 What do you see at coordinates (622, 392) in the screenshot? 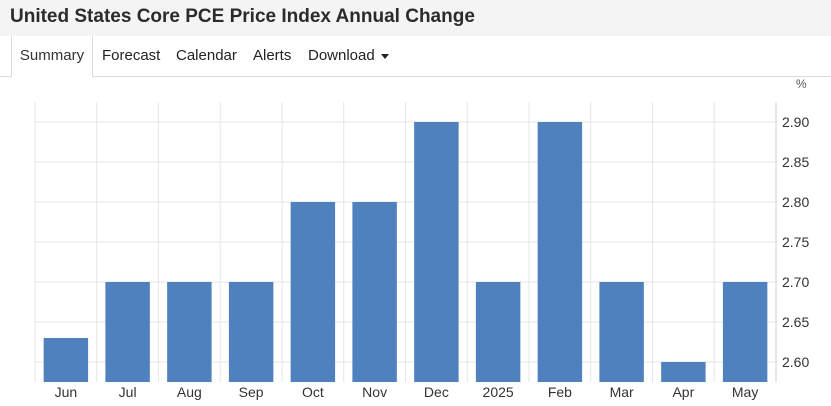
I see `x-tick-label: Mar` at bounding box center [622, 392].